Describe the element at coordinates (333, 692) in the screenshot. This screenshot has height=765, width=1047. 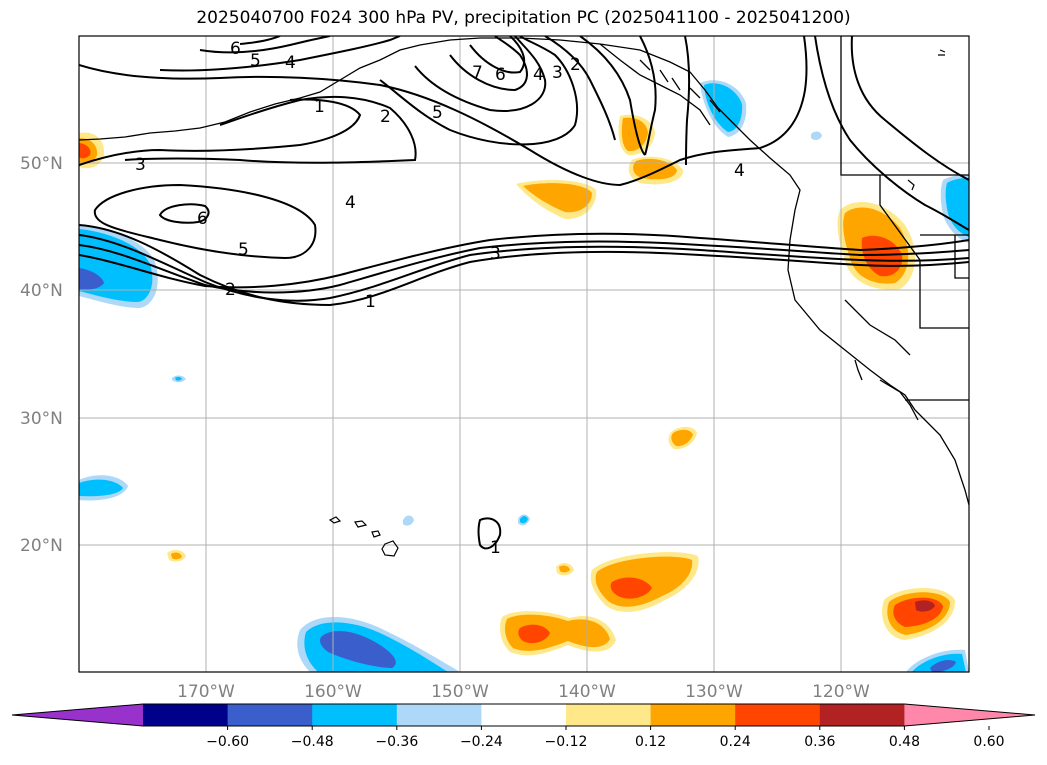
I see `lon-label: 160°W` at that location.